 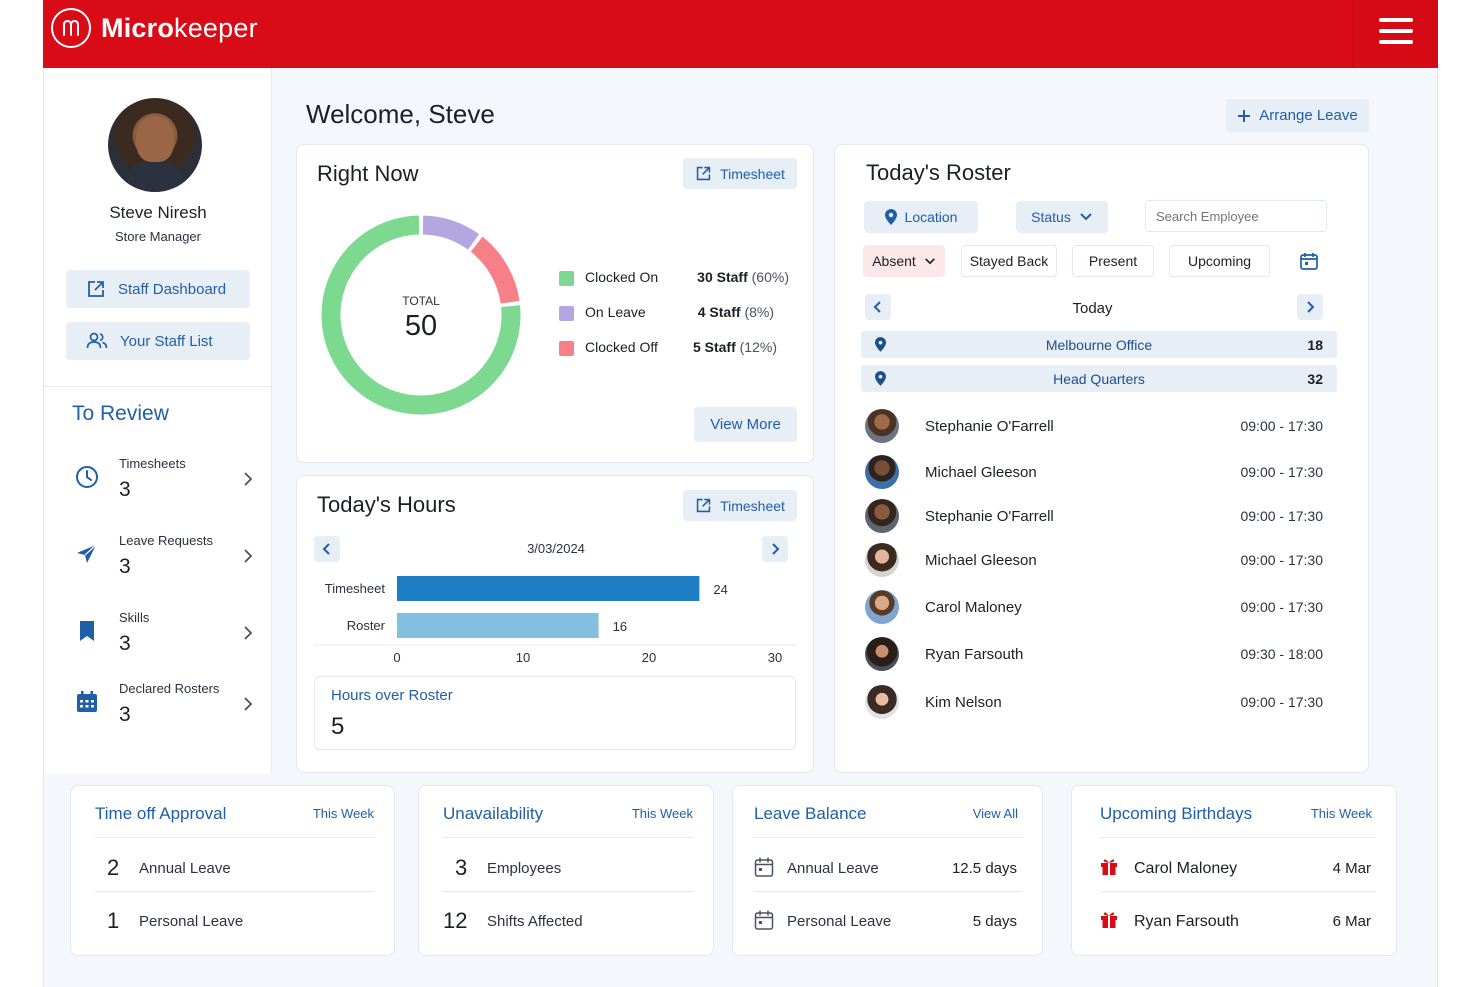 I want to click on legend-clocked-off: Clocked Off 5 Staff (12%), so click(x=668, y=348).